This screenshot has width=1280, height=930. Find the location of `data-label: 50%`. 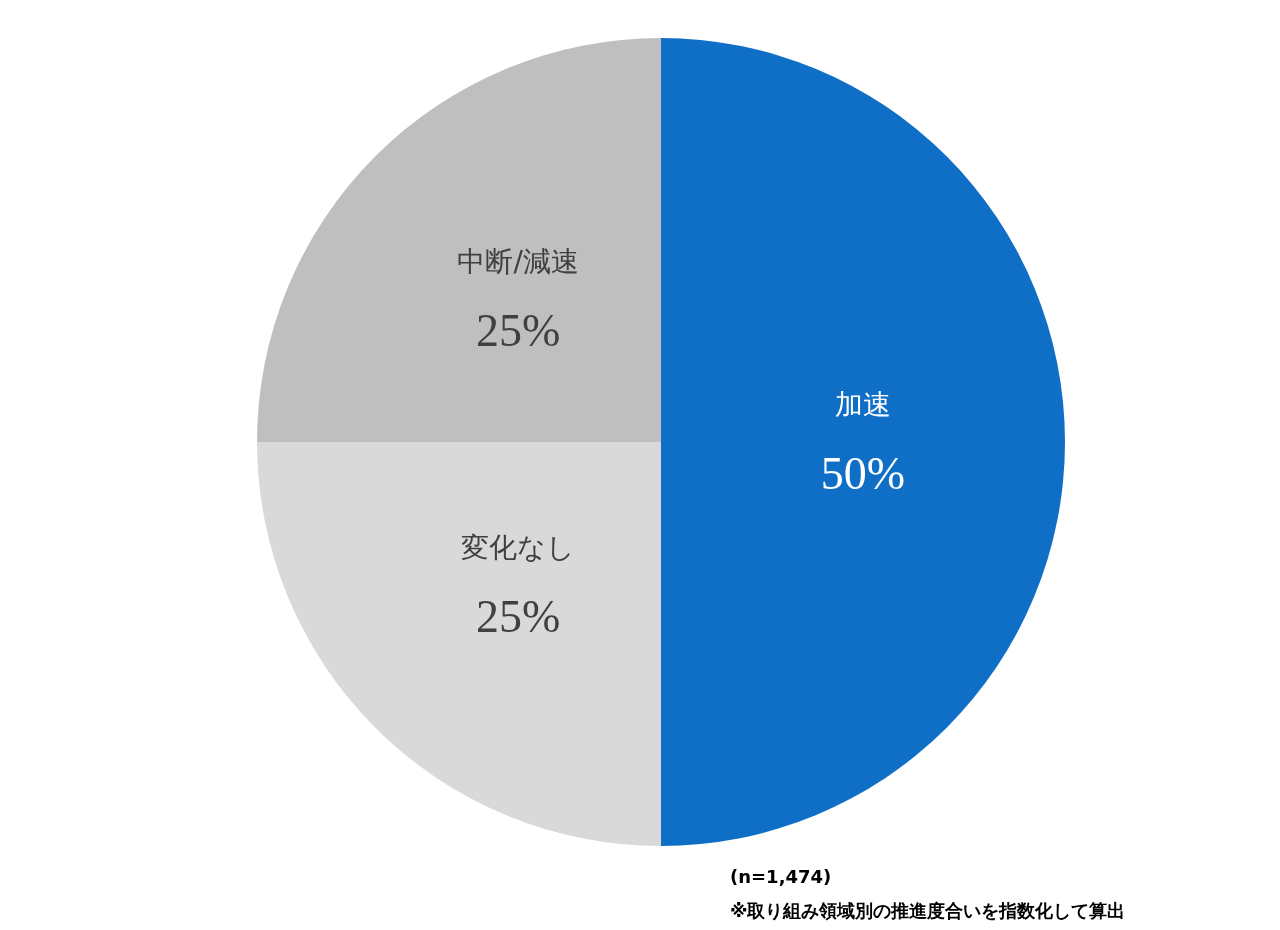

data-label: 50% is located at coordinates (863, 474).